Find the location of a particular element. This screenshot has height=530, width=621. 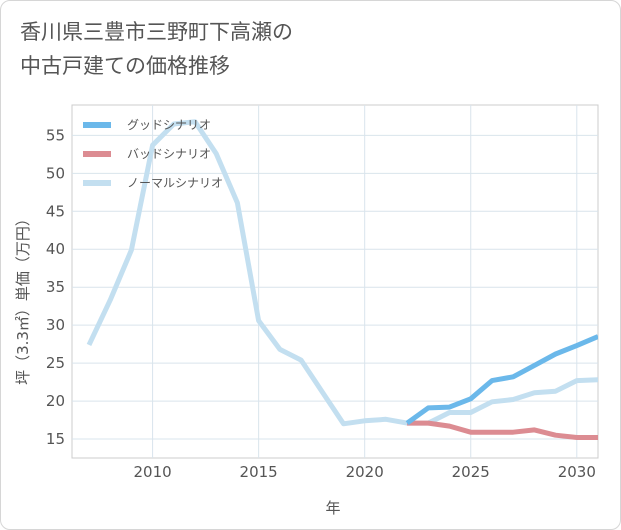

y-tick-label: 20 is located at coordinates (55, 401).